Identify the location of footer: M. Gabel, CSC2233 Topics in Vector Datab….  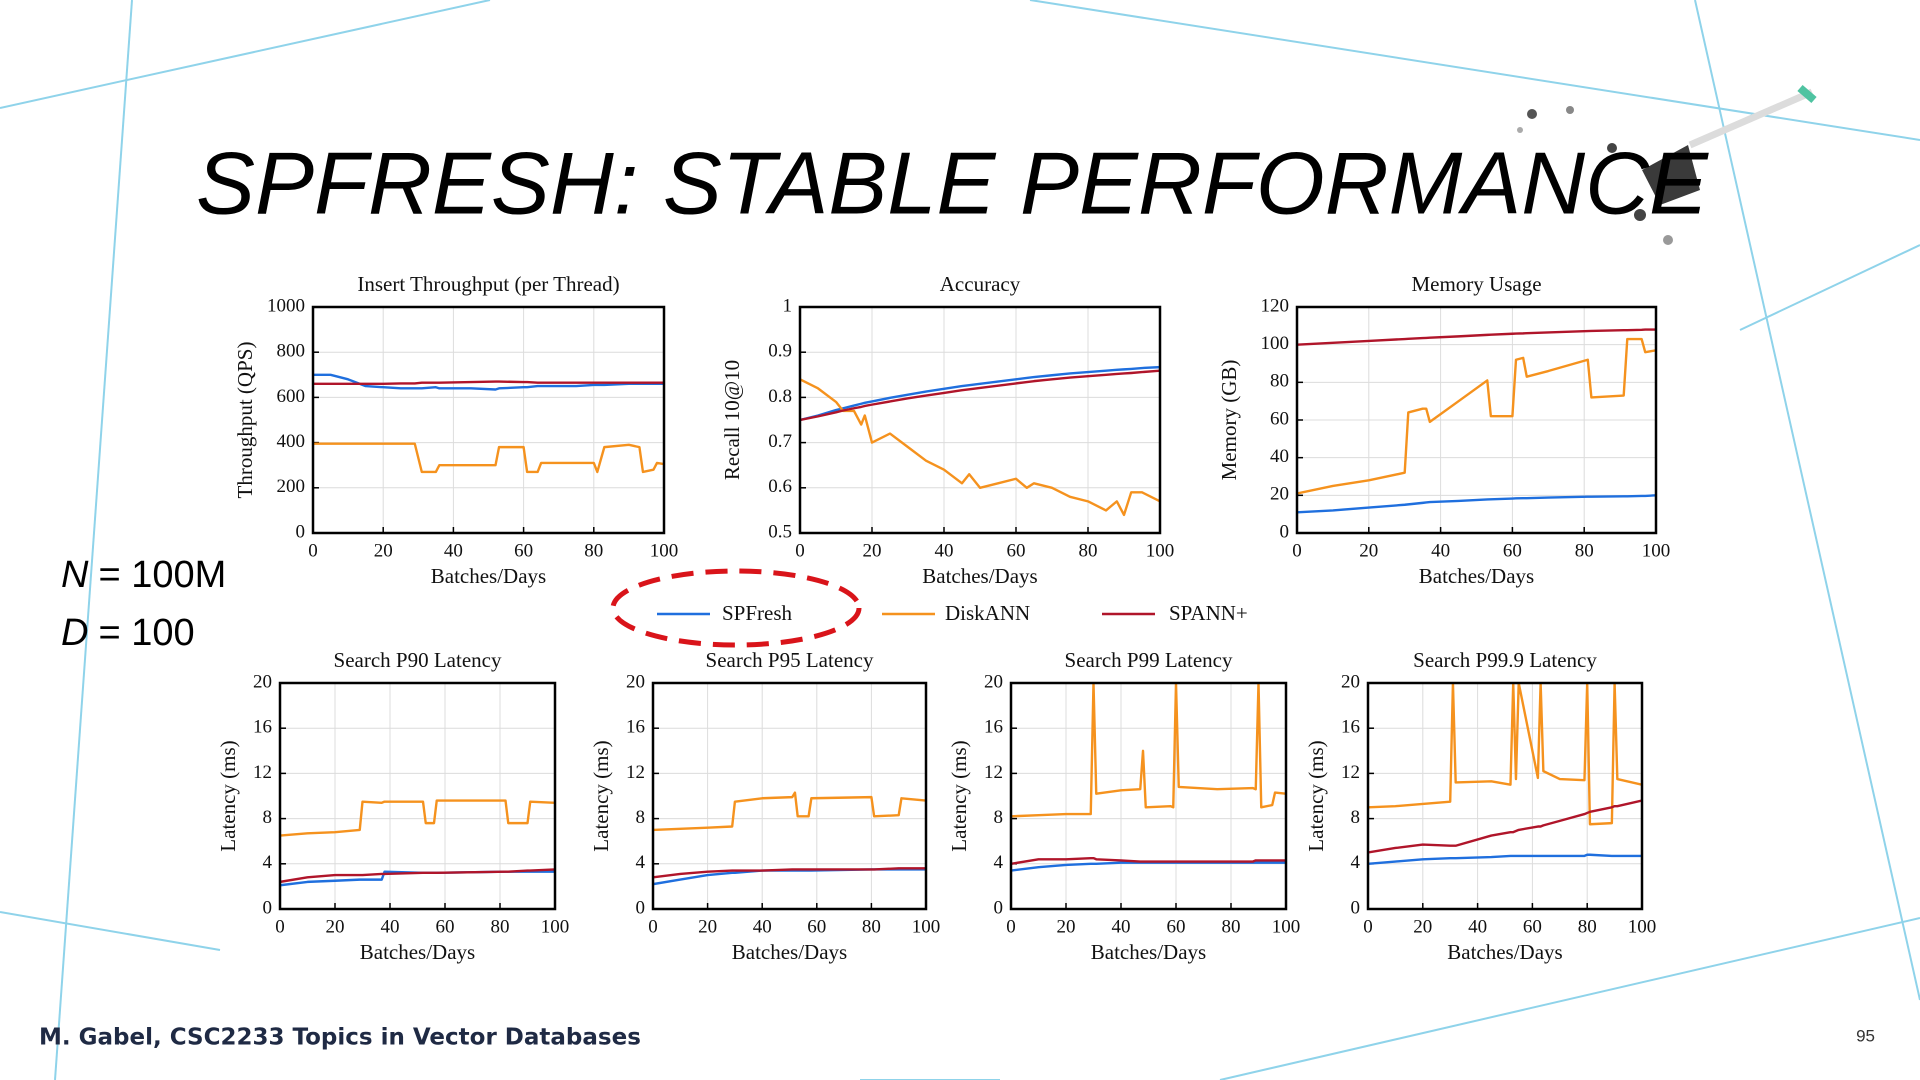
(340, 1038).